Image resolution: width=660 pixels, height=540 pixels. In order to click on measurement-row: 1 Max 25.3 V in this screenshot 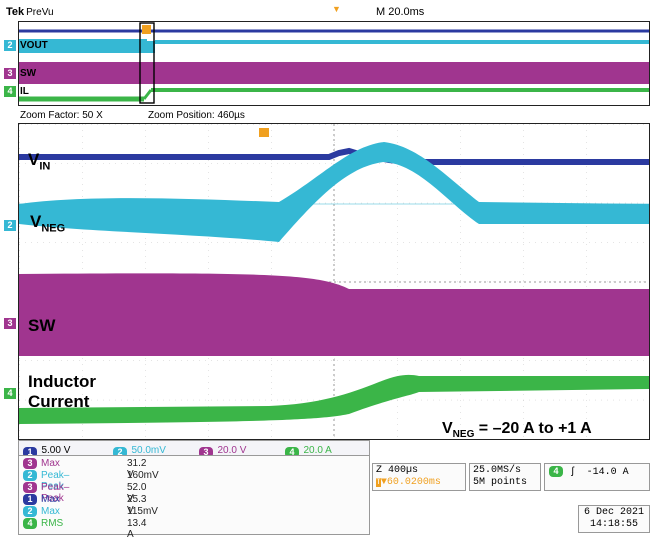, I will do `click(84, 505)`.